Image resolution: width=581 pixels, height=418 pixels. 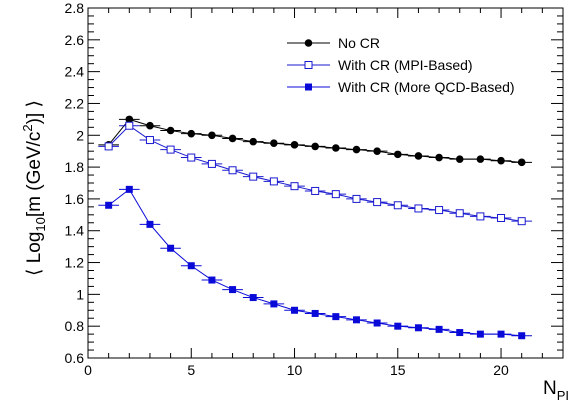 What do you see at coordinates (398, 370) in the screenshot?
I see `x-tick-label: 15` at bounding box center [398, 370].